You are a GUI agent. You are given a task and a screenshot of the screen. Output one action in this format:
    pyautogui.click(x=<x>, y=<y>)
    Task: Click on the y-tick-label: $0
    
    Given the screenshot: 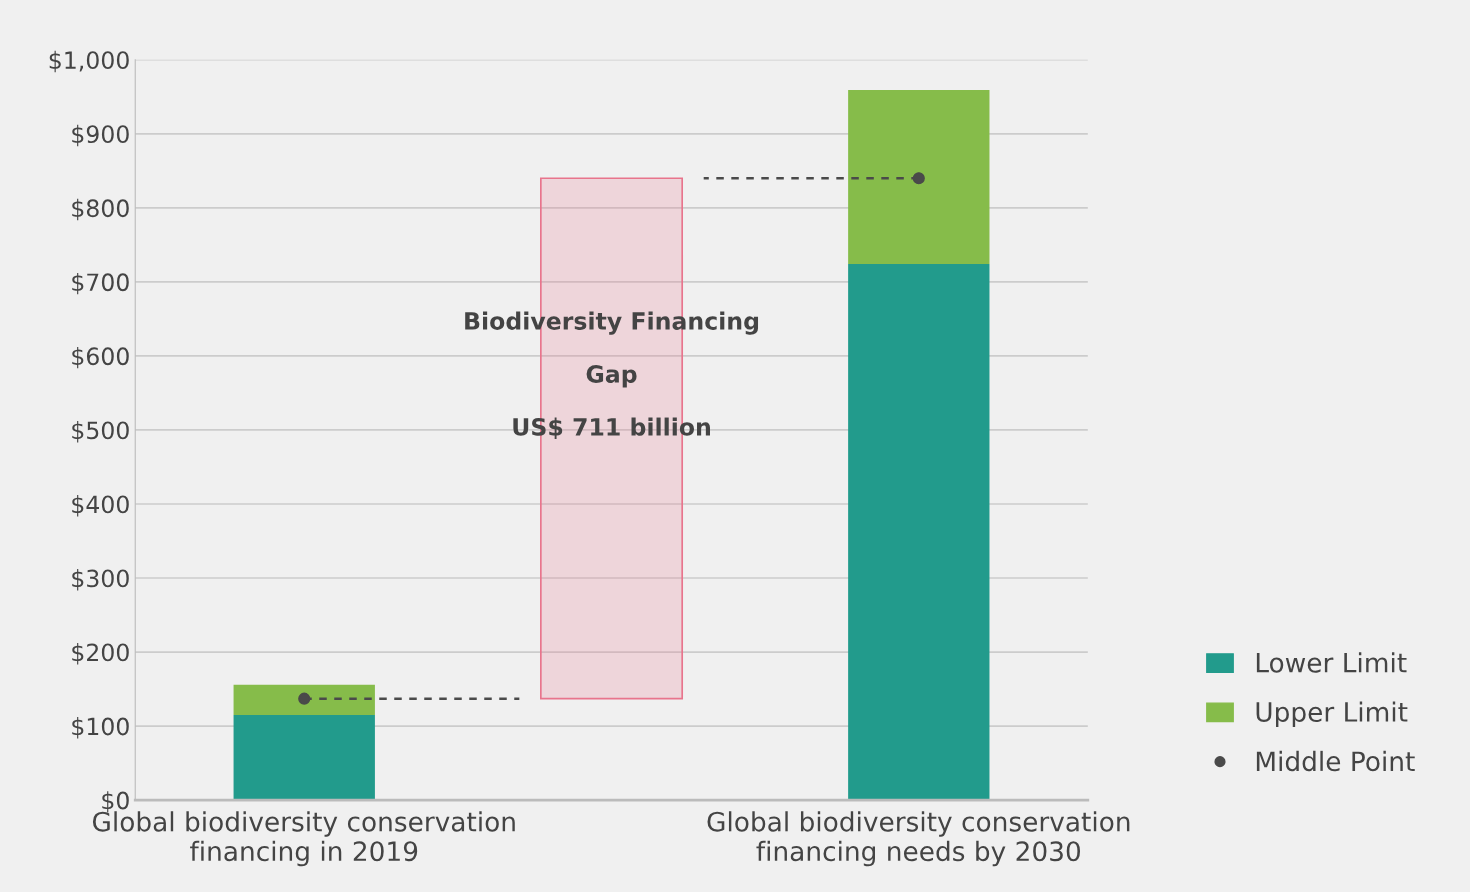 What is the action you would take?
    pyautogui.click(x=115, y=802)
    